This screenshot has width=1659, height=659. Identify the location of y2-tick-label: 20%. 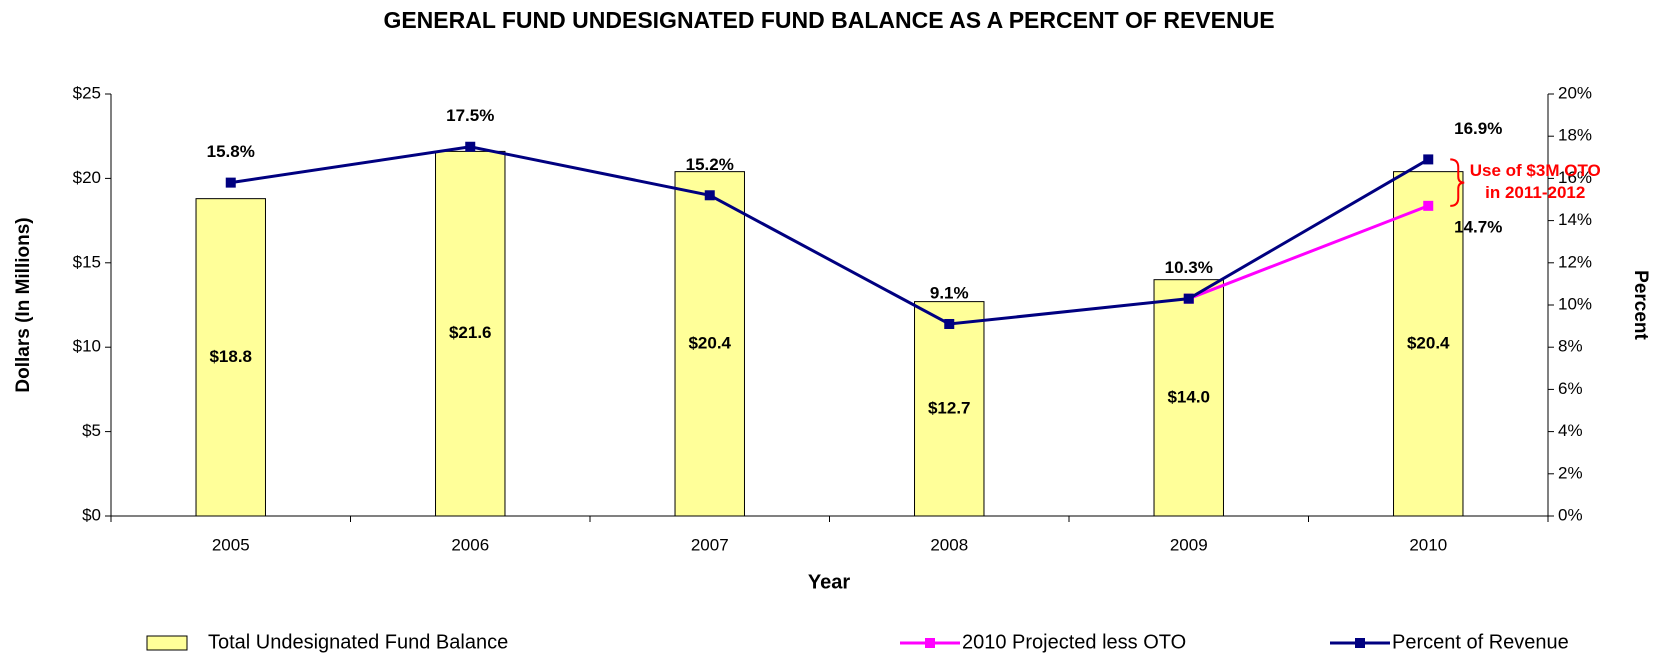
(1575, 92).